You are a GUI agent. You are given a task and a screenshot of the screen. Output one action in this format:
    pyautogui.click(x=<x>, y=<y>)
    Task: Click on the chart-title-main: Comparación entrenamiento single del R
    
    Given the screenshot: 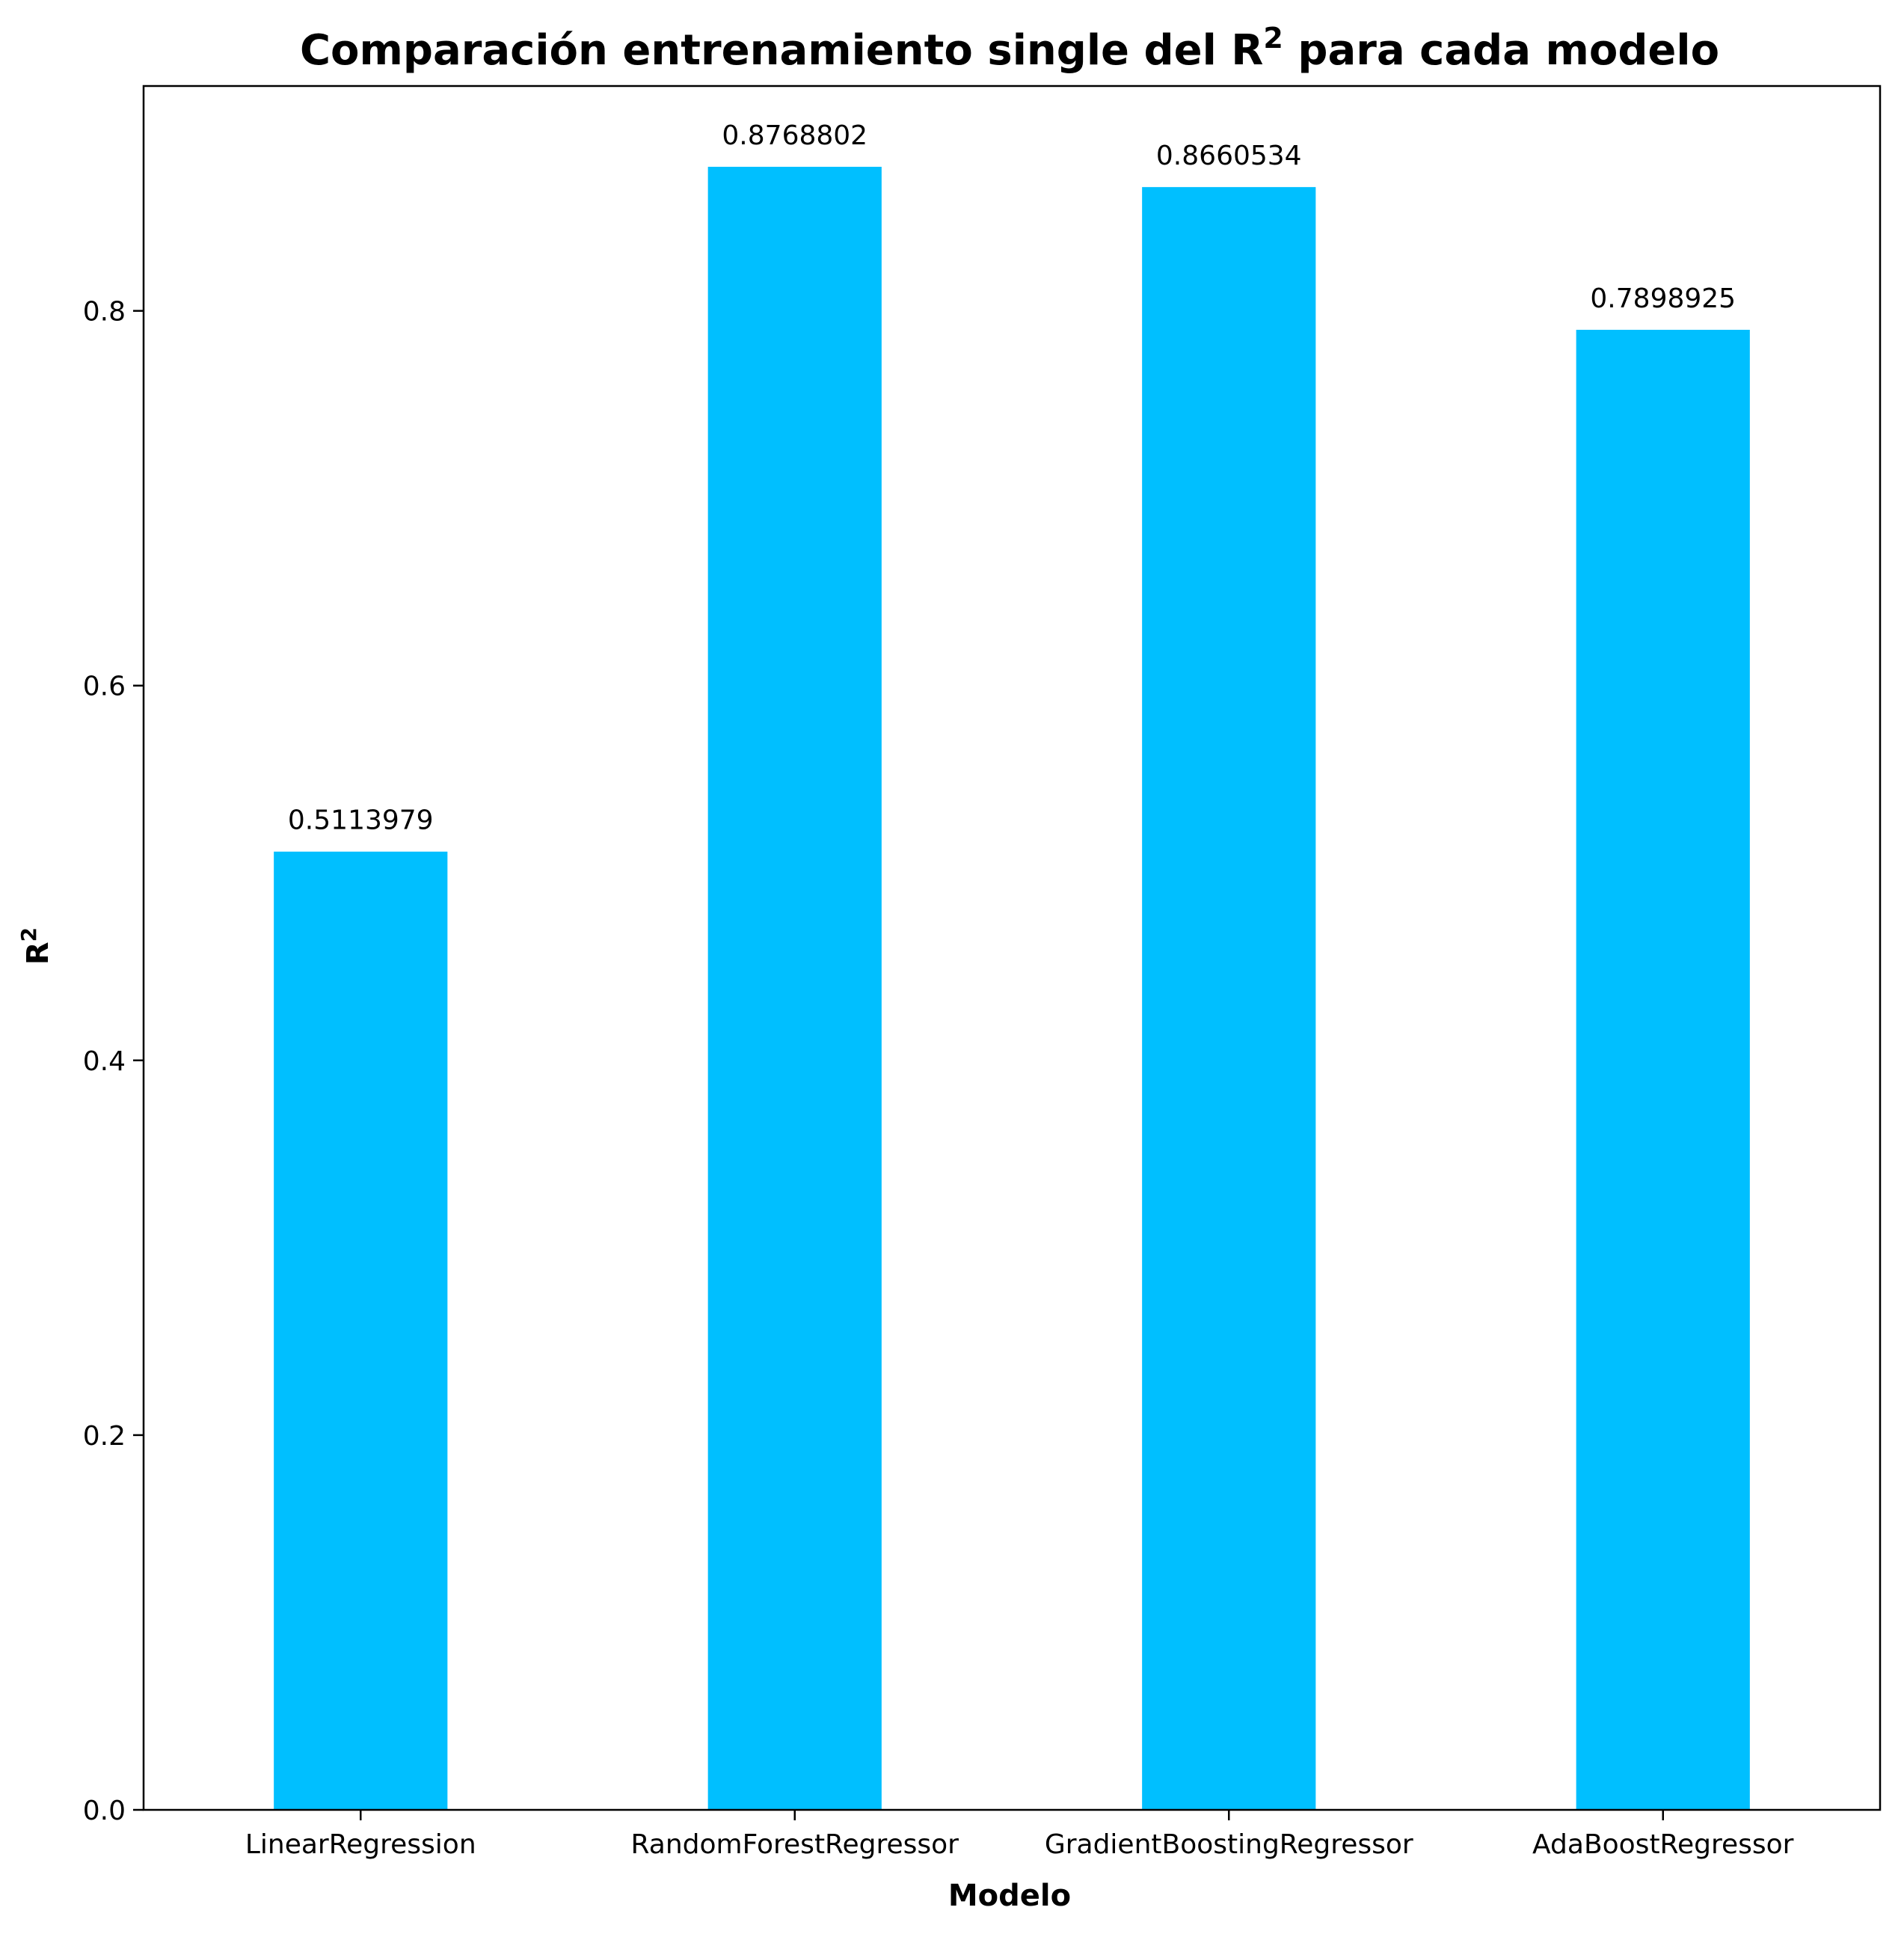 What is the action you would take?
    pyautogui.click(x=781, y=51)
    